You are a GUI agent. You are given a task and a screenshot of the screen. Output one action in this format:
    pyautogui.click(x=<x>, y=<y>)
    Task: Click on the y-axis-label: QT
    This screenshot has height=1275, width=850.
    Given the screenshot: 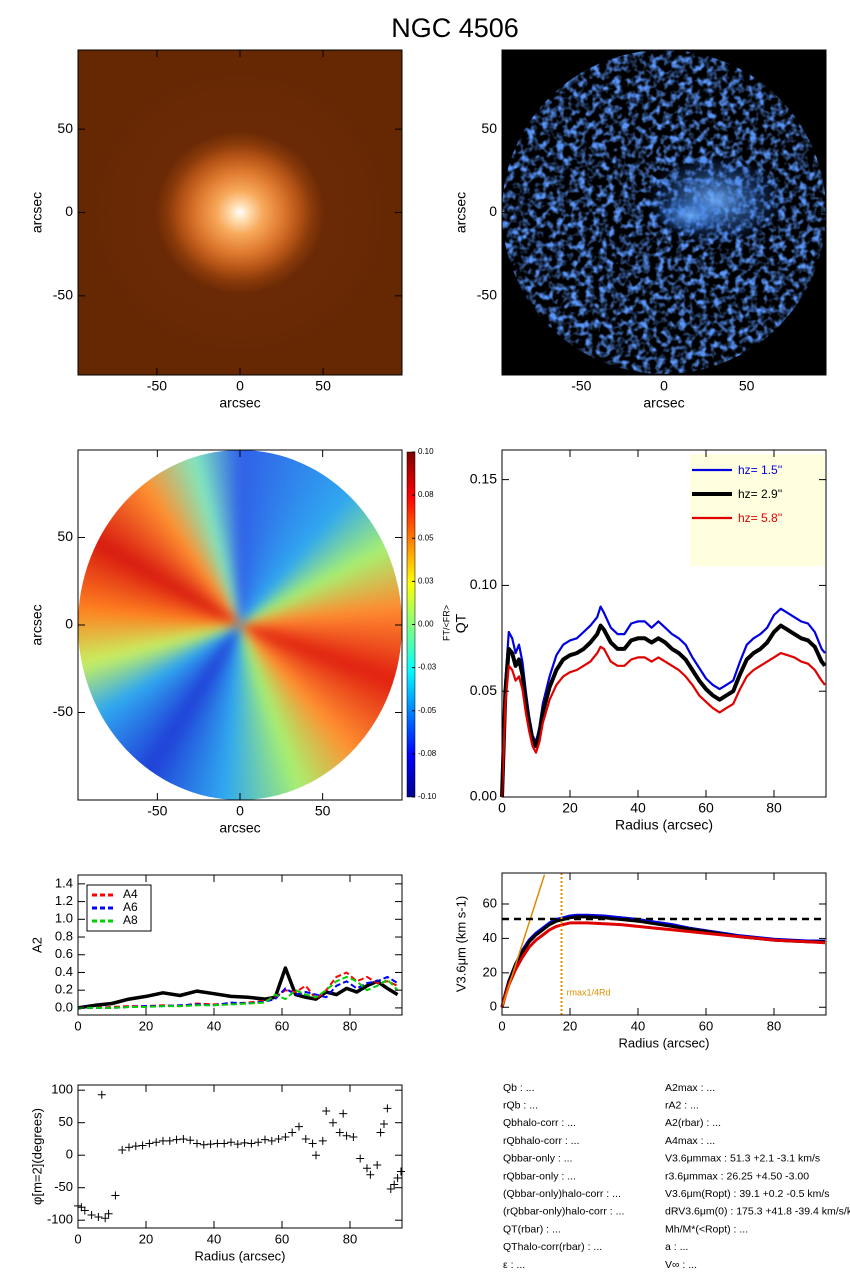 What is the action you would take?
    pyautogui.click(x=461, y=623)
    